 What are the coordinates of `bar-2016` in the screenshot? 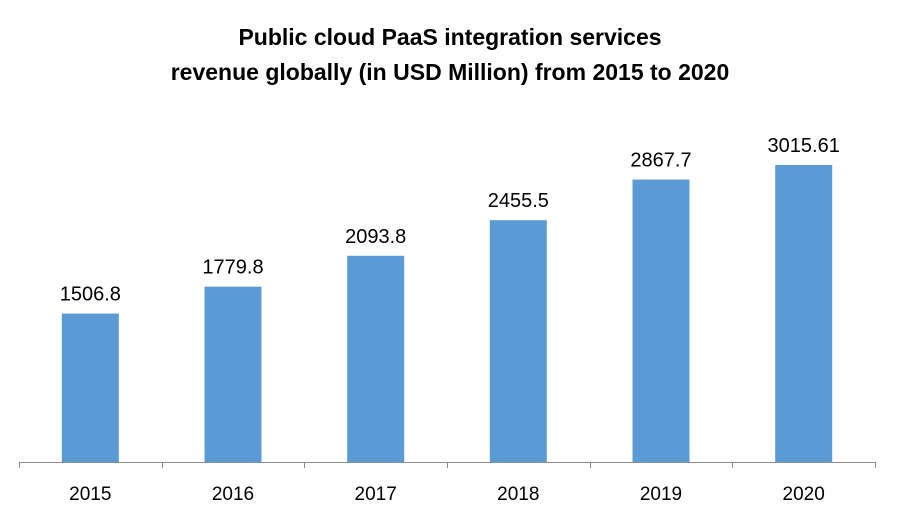 It's located at (233, 374).